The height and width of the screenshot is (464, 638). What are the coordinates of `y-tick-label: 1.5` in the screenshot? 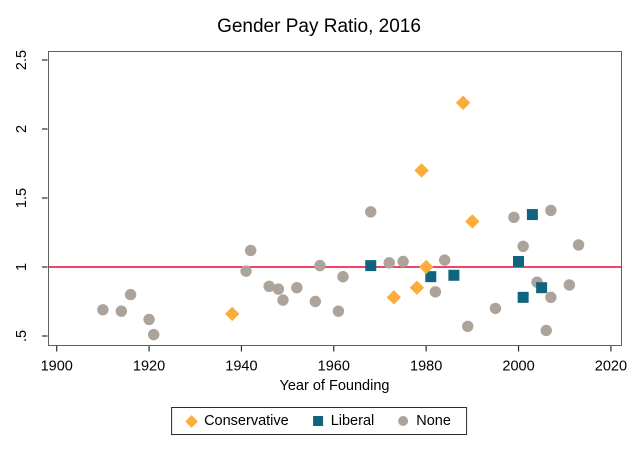 It's located at (22, 198).